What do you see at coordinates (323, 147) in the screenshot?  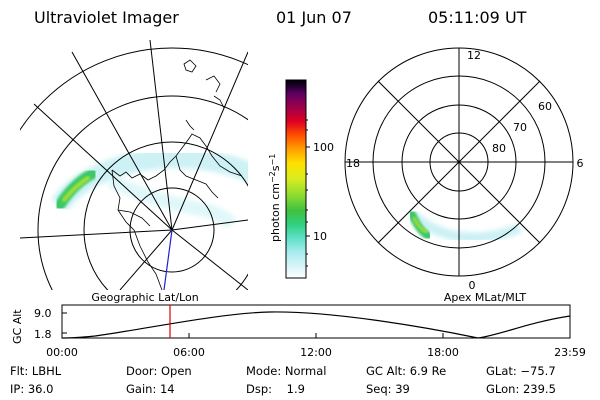 I see `colorbar-tick-100: 100` at bounding box center [323, 147].